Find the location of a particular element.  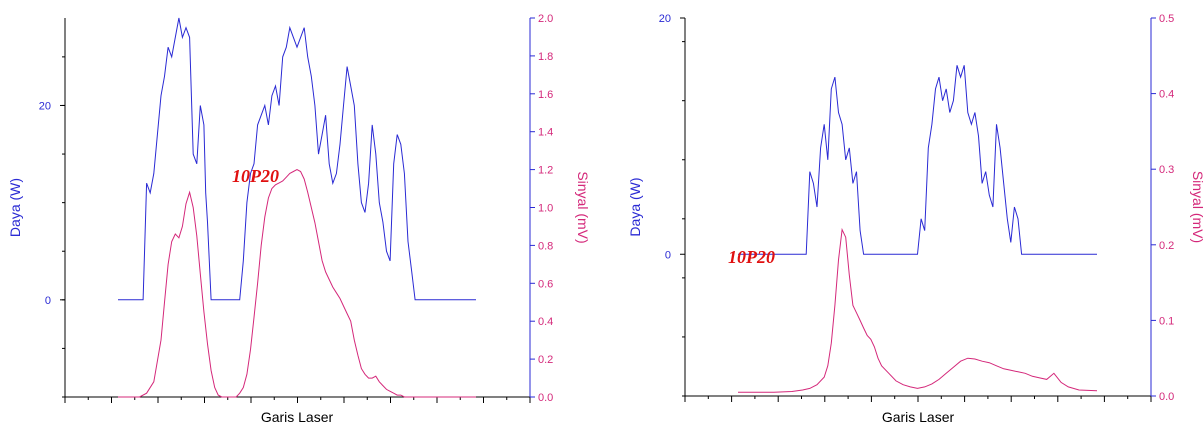

y-right-tick-label: 0.8 is located at coordinates (545, 246).